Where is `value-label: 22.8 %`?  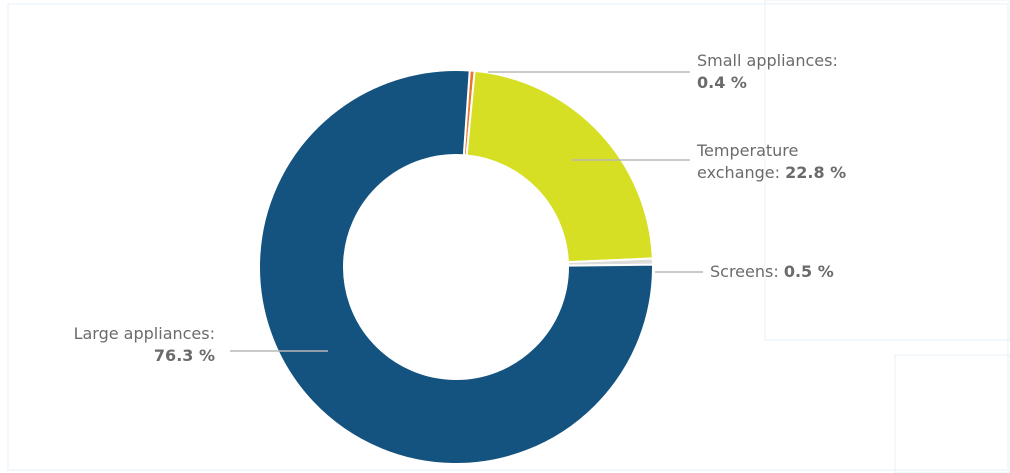 value-label: 22.8 % is located at coordinates (816, 172).